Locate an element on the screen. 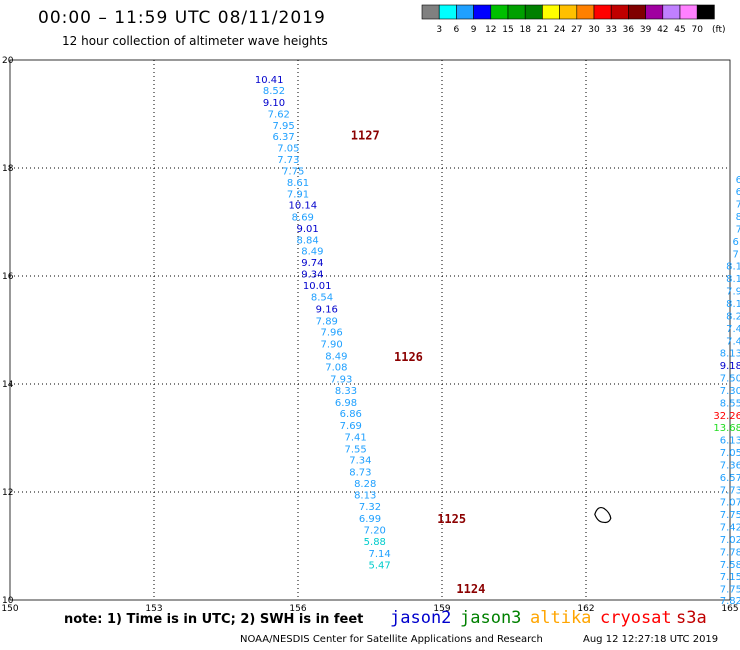 The image size is (740, 650). data-label: 7.07 is located at coordinates (730, 503).